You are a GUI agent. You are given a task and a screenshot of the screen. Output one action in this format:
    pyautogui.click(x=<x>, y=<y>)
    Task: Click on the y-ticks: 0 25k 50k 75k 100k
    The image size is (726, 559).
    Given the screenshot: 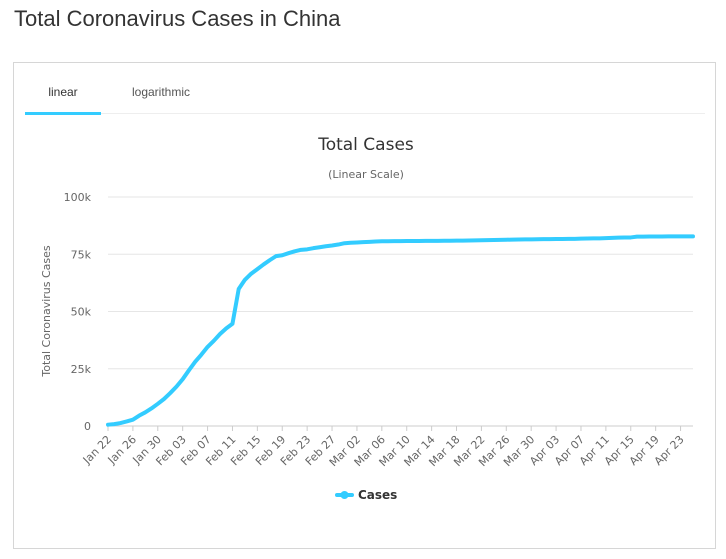 What is the action you would take?
    pyautogui.click(x=78, y=312)
    